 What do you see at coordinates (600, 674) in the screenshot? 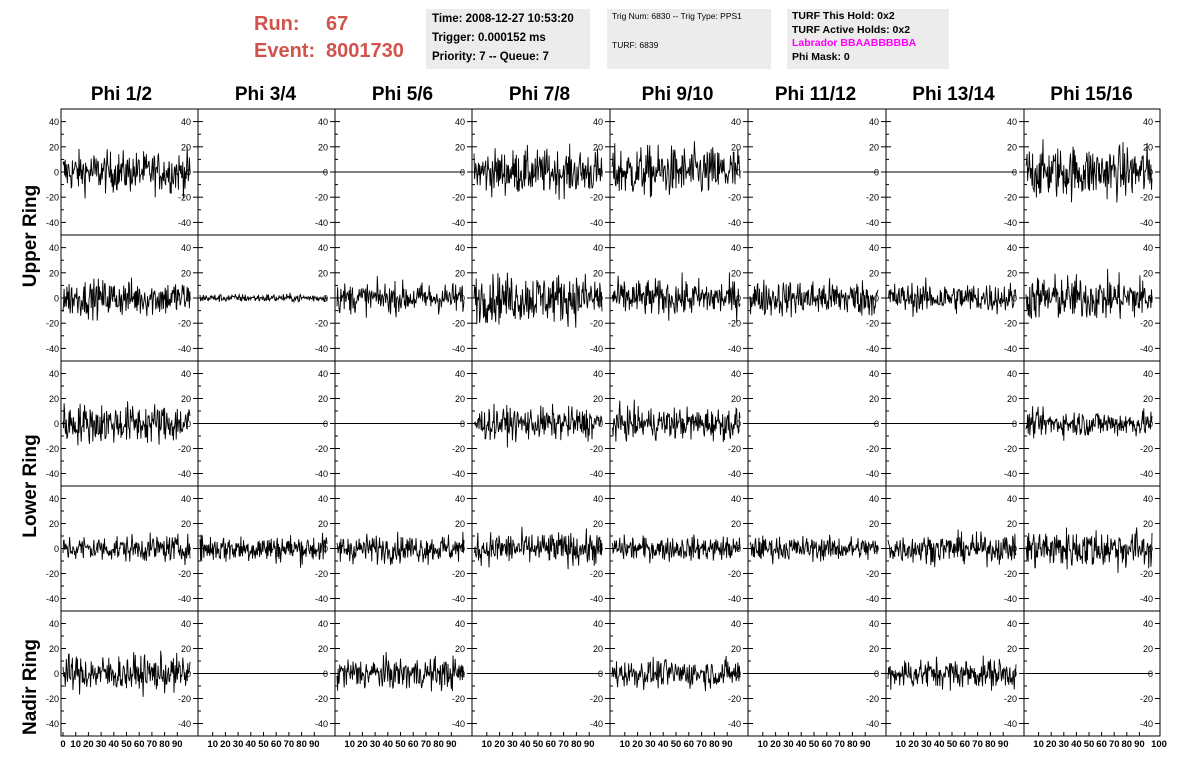
I see `panel-r5-c4-ytick-label: 0` at bounding box center [600, 674].